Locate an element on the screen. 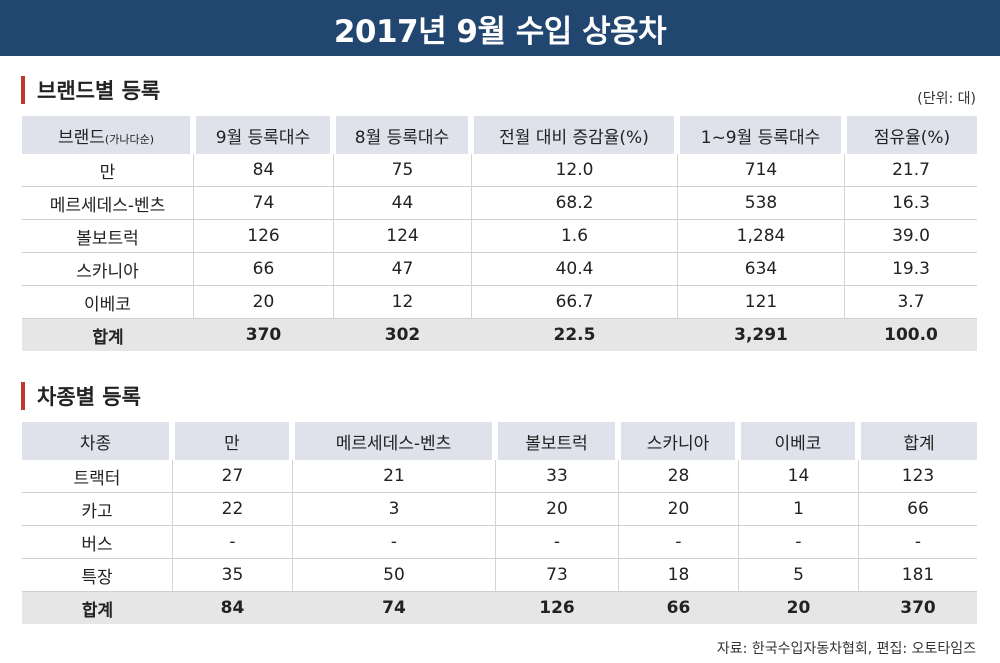 The width and height of the screenshot is (1000, 663). source-credit: 자료: 한국수입자동차협회, 편집: 오토타임즈 is located at coordinates (846, 649).